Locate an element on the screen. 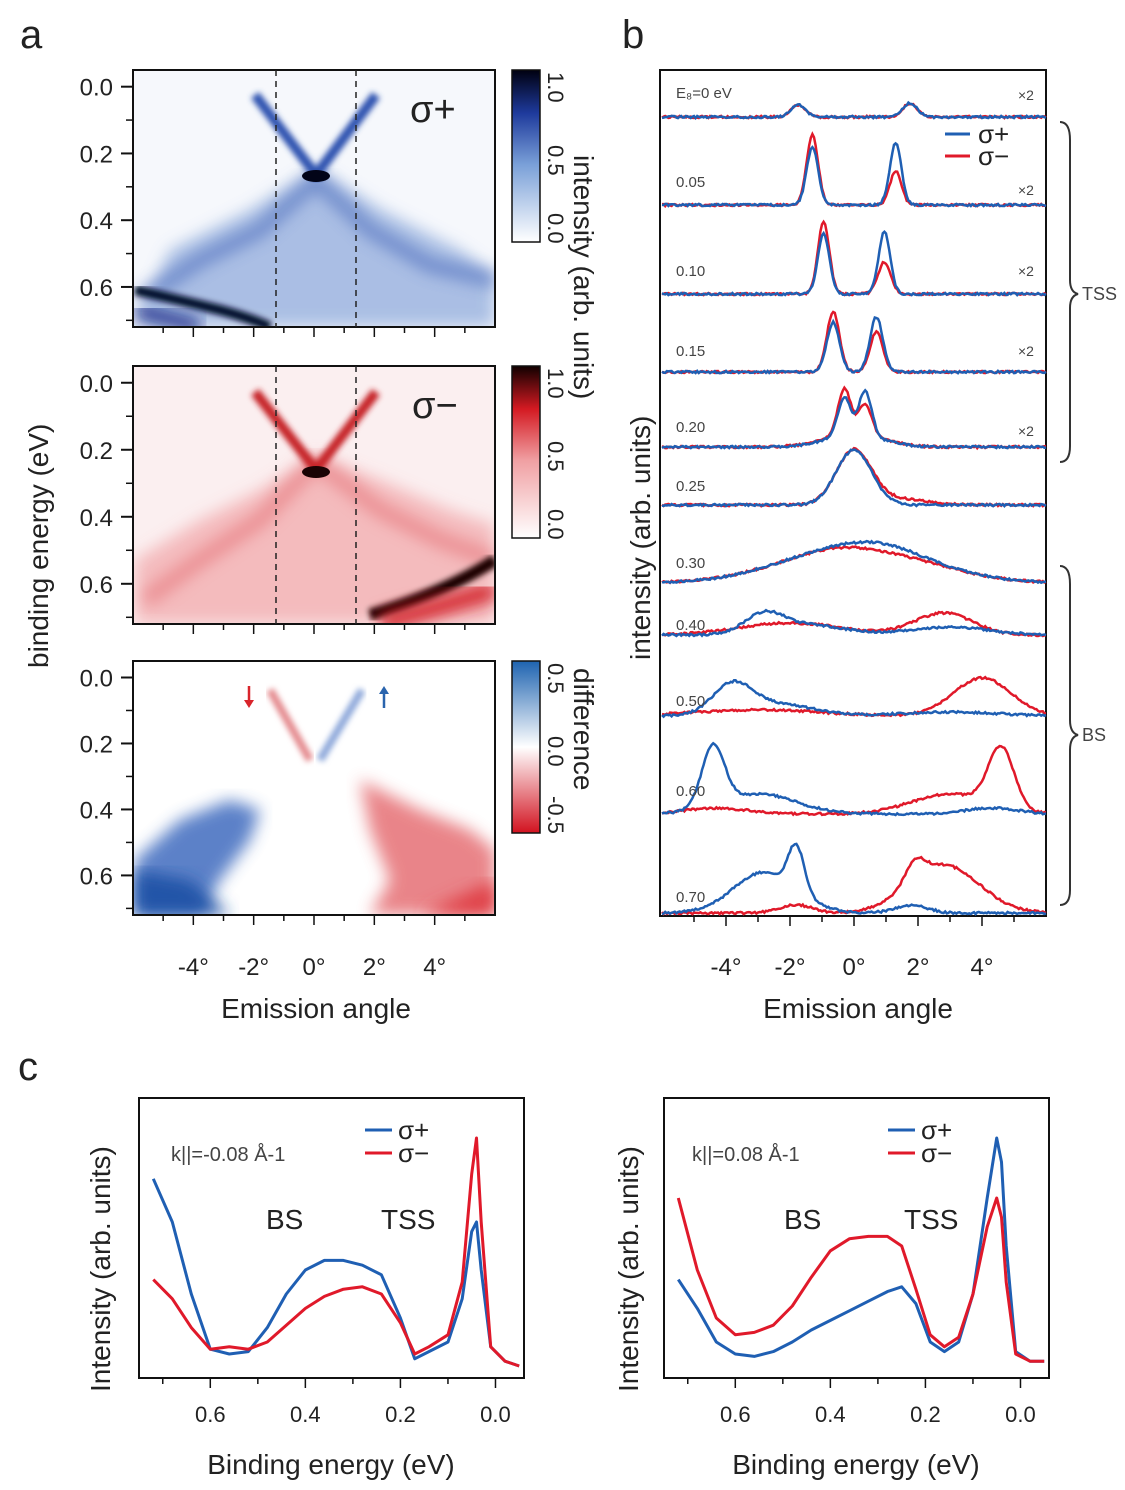  energy-label: 0.40 is located at coordinates (690, 625).